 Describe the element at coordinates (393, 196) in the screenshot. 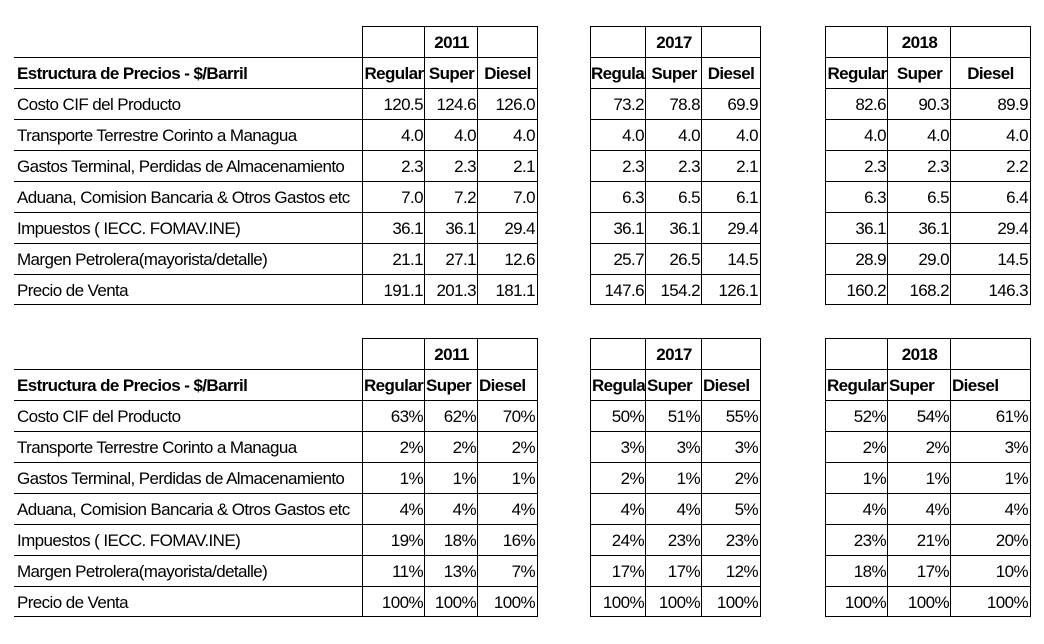

I see `value-cell: 7.0` at that location.